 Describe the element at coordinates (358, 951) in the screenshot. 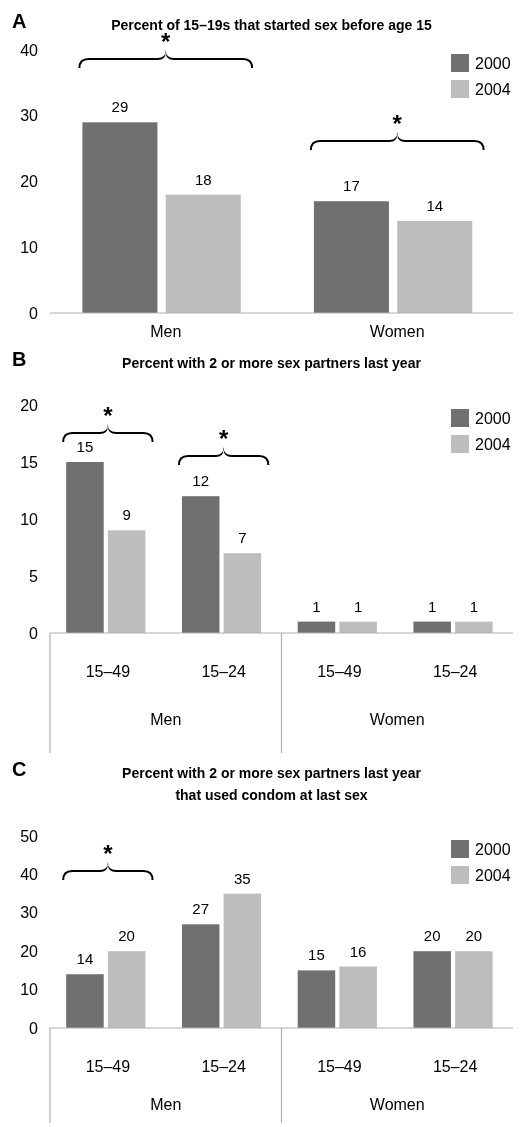

I see `data-label: 16` at that location.